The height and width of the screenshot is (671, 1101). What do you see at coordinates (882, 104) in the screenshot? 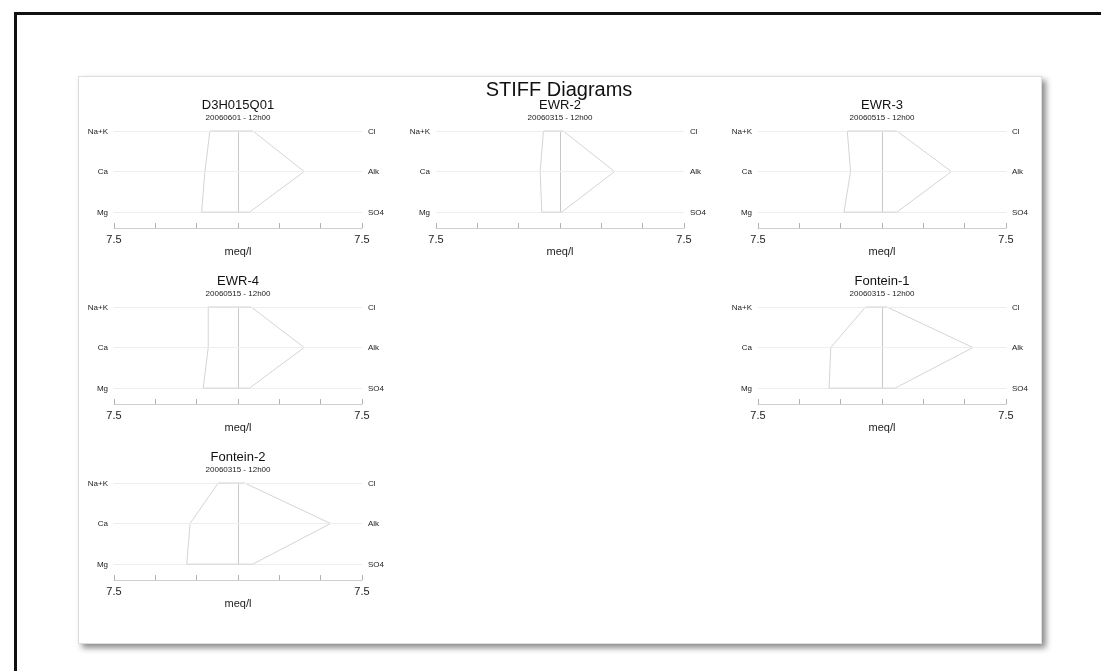
I see `chart-title: EWR-3` at bounding box center [882, 104].